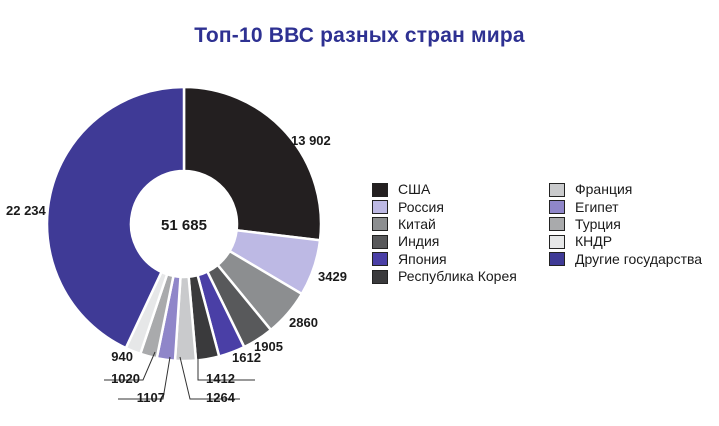 This screenshot has width=719, height=426. I want to click on legend-label: Франция, so click(604, 189).